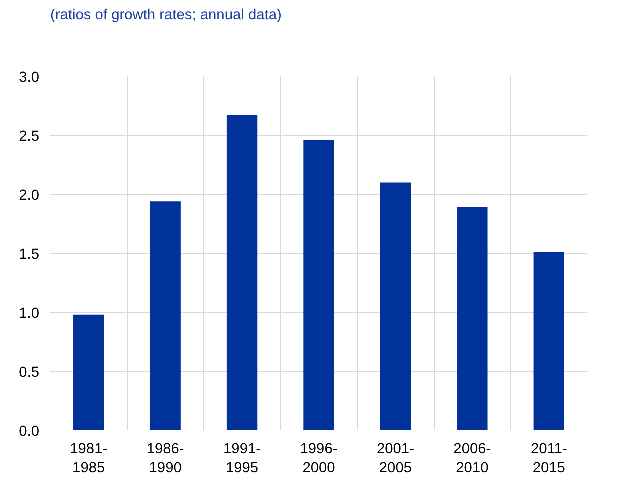 This screenshot has width=622, height=489. I want to click on y-tick-label: 2.0, so click(29, 196).